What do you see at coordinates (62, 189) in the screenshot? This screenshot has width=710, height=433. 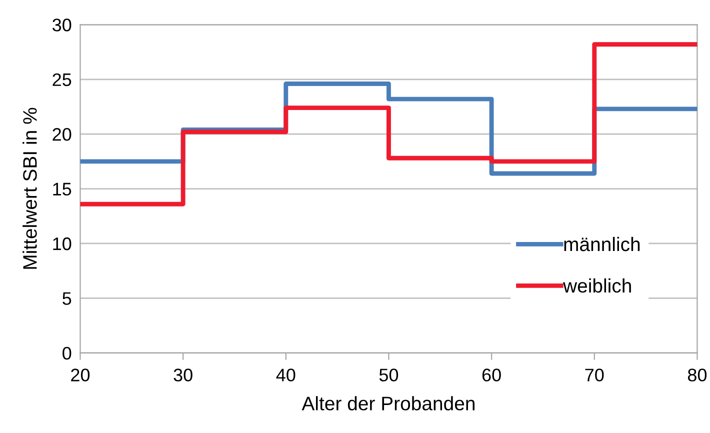 I see `y-tick-label: 15` at bounding box center [62, 189].